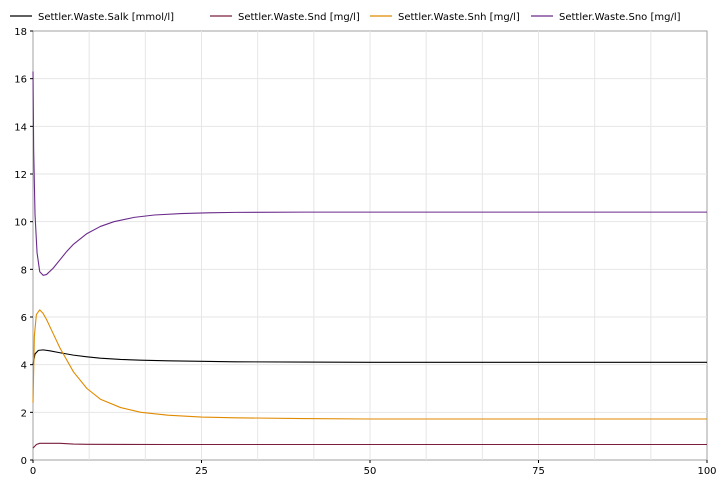  I want to click on y-tick-label: 8, so click(24, 270).